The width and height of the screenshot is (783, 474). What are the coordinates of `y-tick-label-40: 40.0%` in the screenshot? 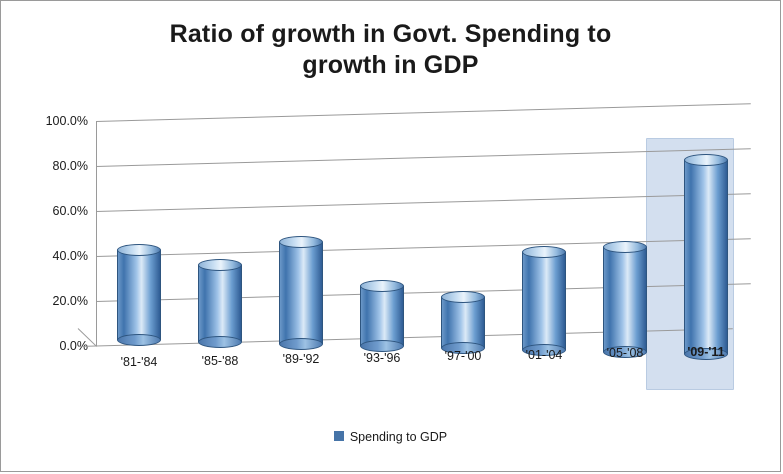 It's located at (70, 256).